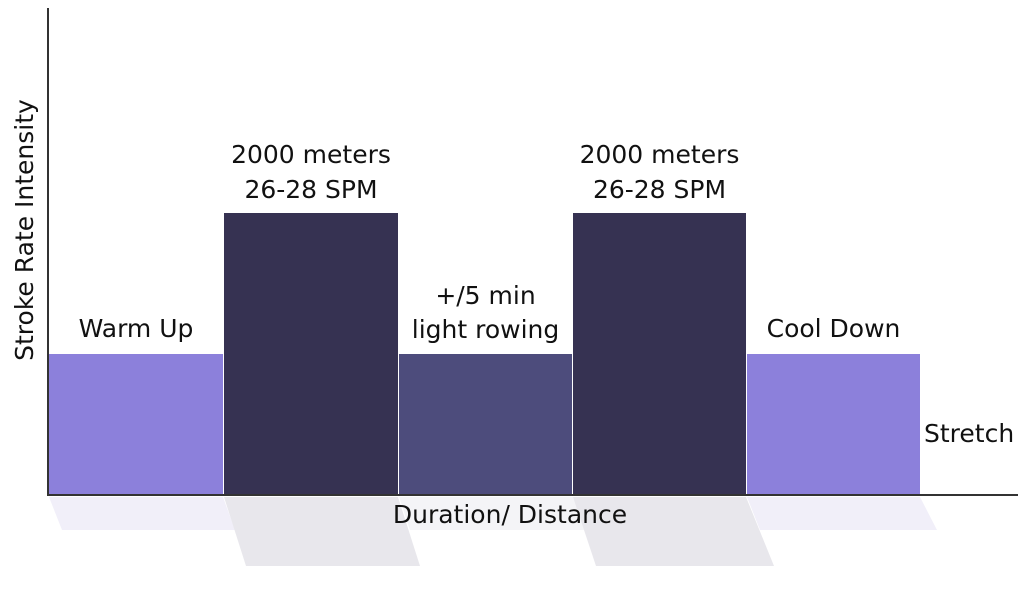  I want to click on label-interval-1-rate: 26-28 SPM, so click(311, 189).